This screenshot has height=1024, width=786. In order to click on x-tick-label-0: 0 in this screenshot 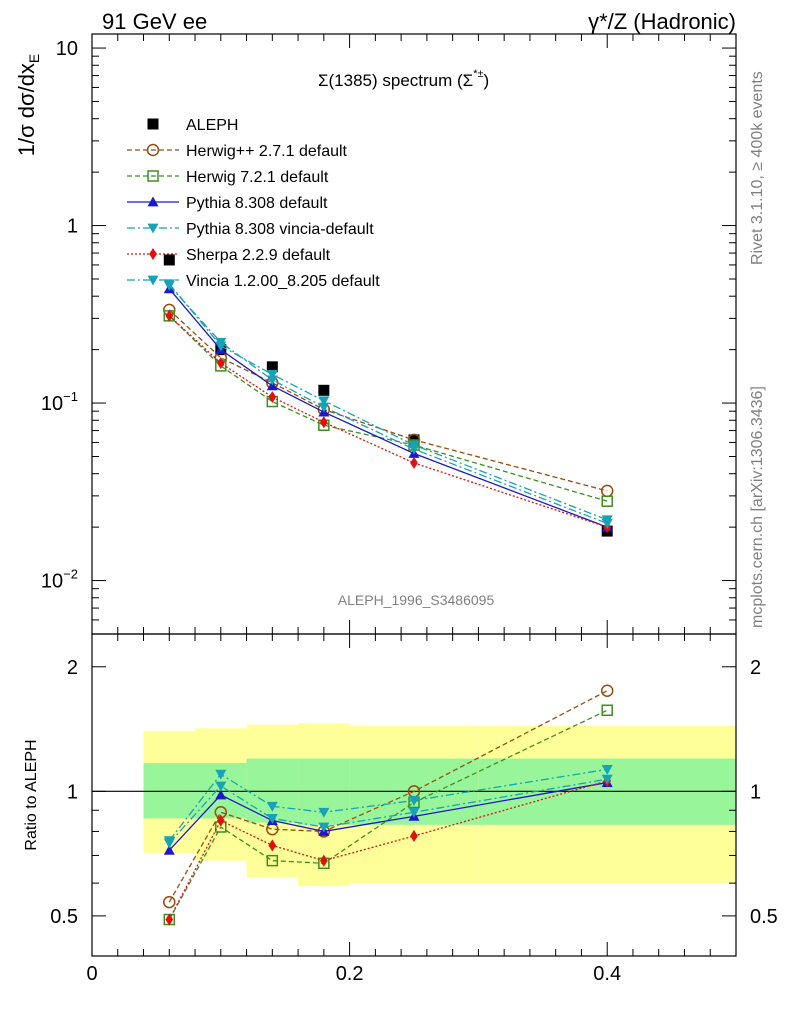, I will do `click(91, 974)`.